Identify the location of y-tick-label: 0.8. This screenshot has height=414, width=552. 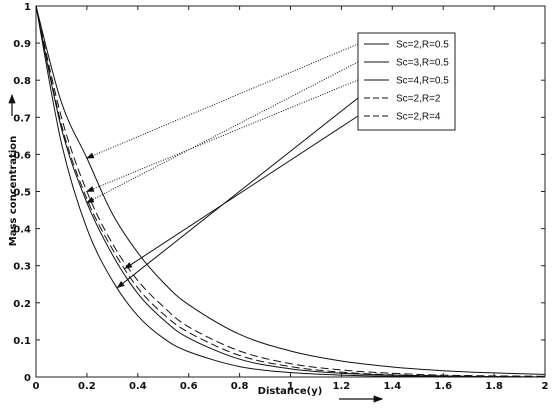
(22, 81).